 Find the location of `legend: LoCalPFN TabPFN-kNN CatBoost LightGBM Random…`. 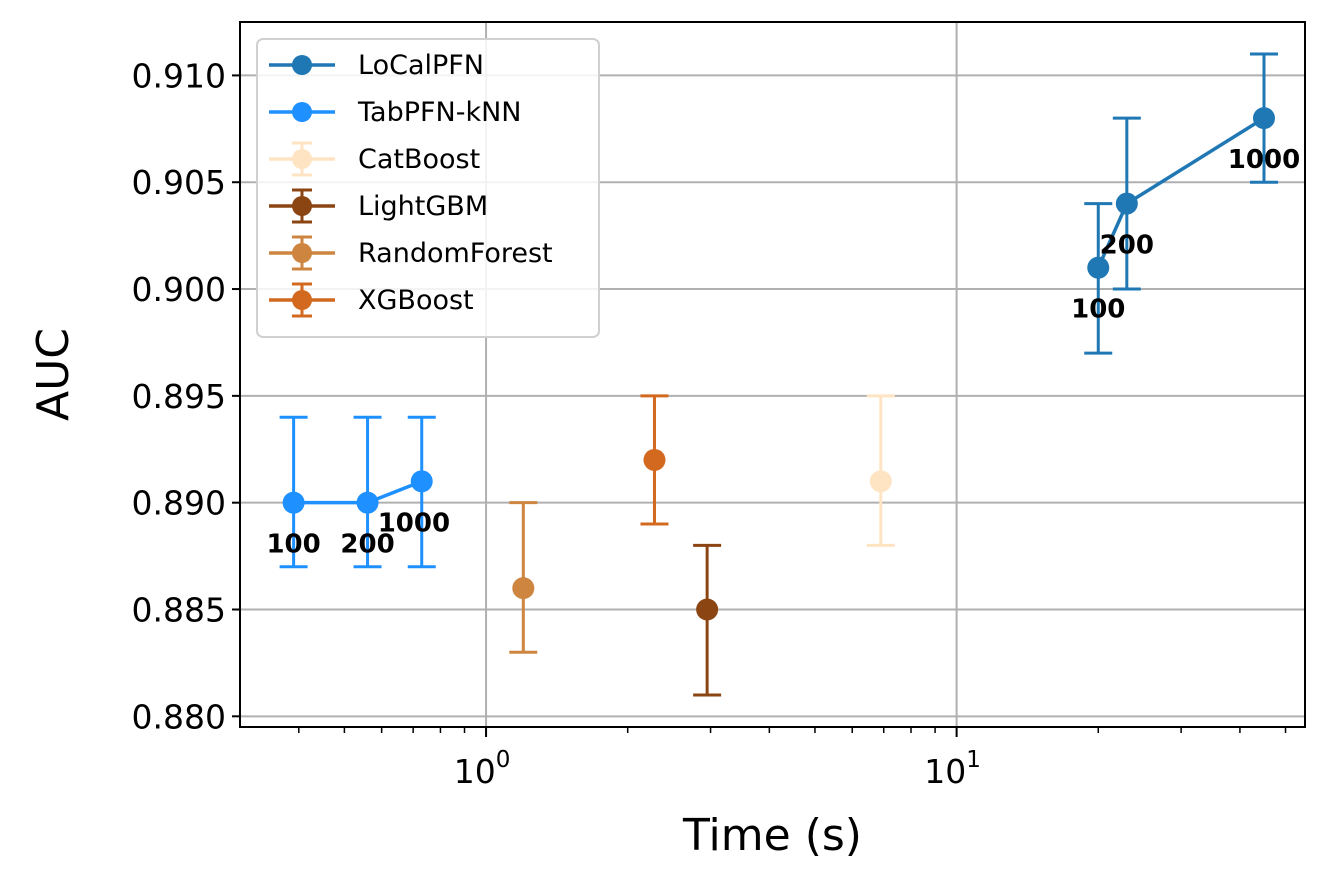

legend: LoCalPFN TabPFN-kNN CatBoost LightGBM Random… is located at coordinates (428, 188).